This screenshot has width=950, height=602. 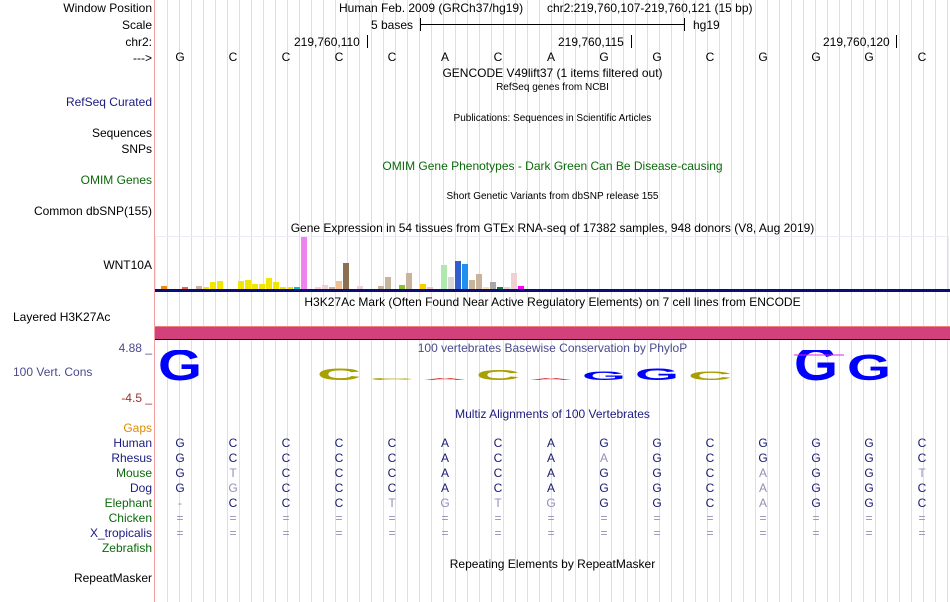 What do you see at coordinates (710, 375) in the screenshot?
I see `conservation-logo-letter: C` at bounding box center [710, 375].